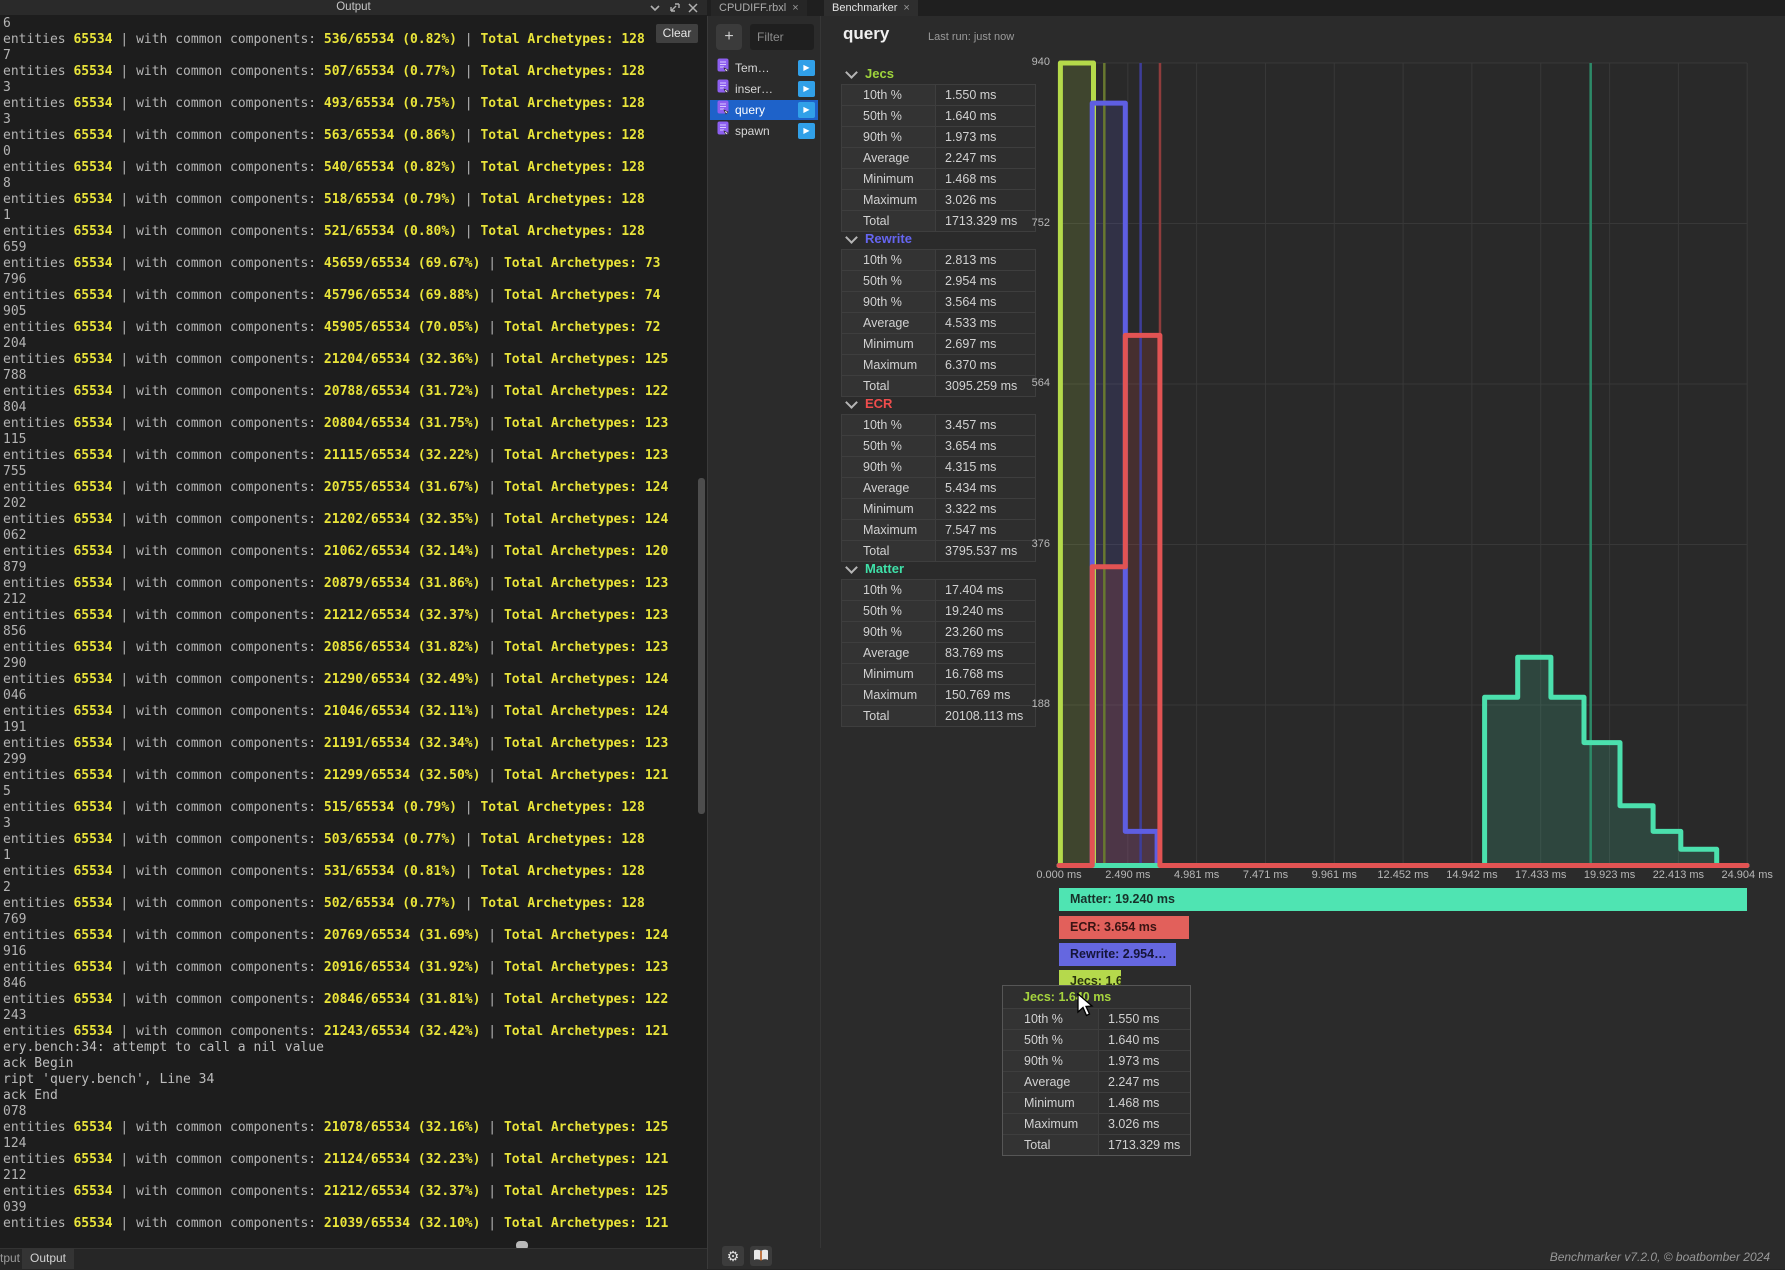 This screenshot has height=1270, width=1785. What do you see at coordinates (759, 8) in the screenshot?
I see `tab-cpudiff: CPUDIFF.rbxl ×` at bounding box center [759, 8].